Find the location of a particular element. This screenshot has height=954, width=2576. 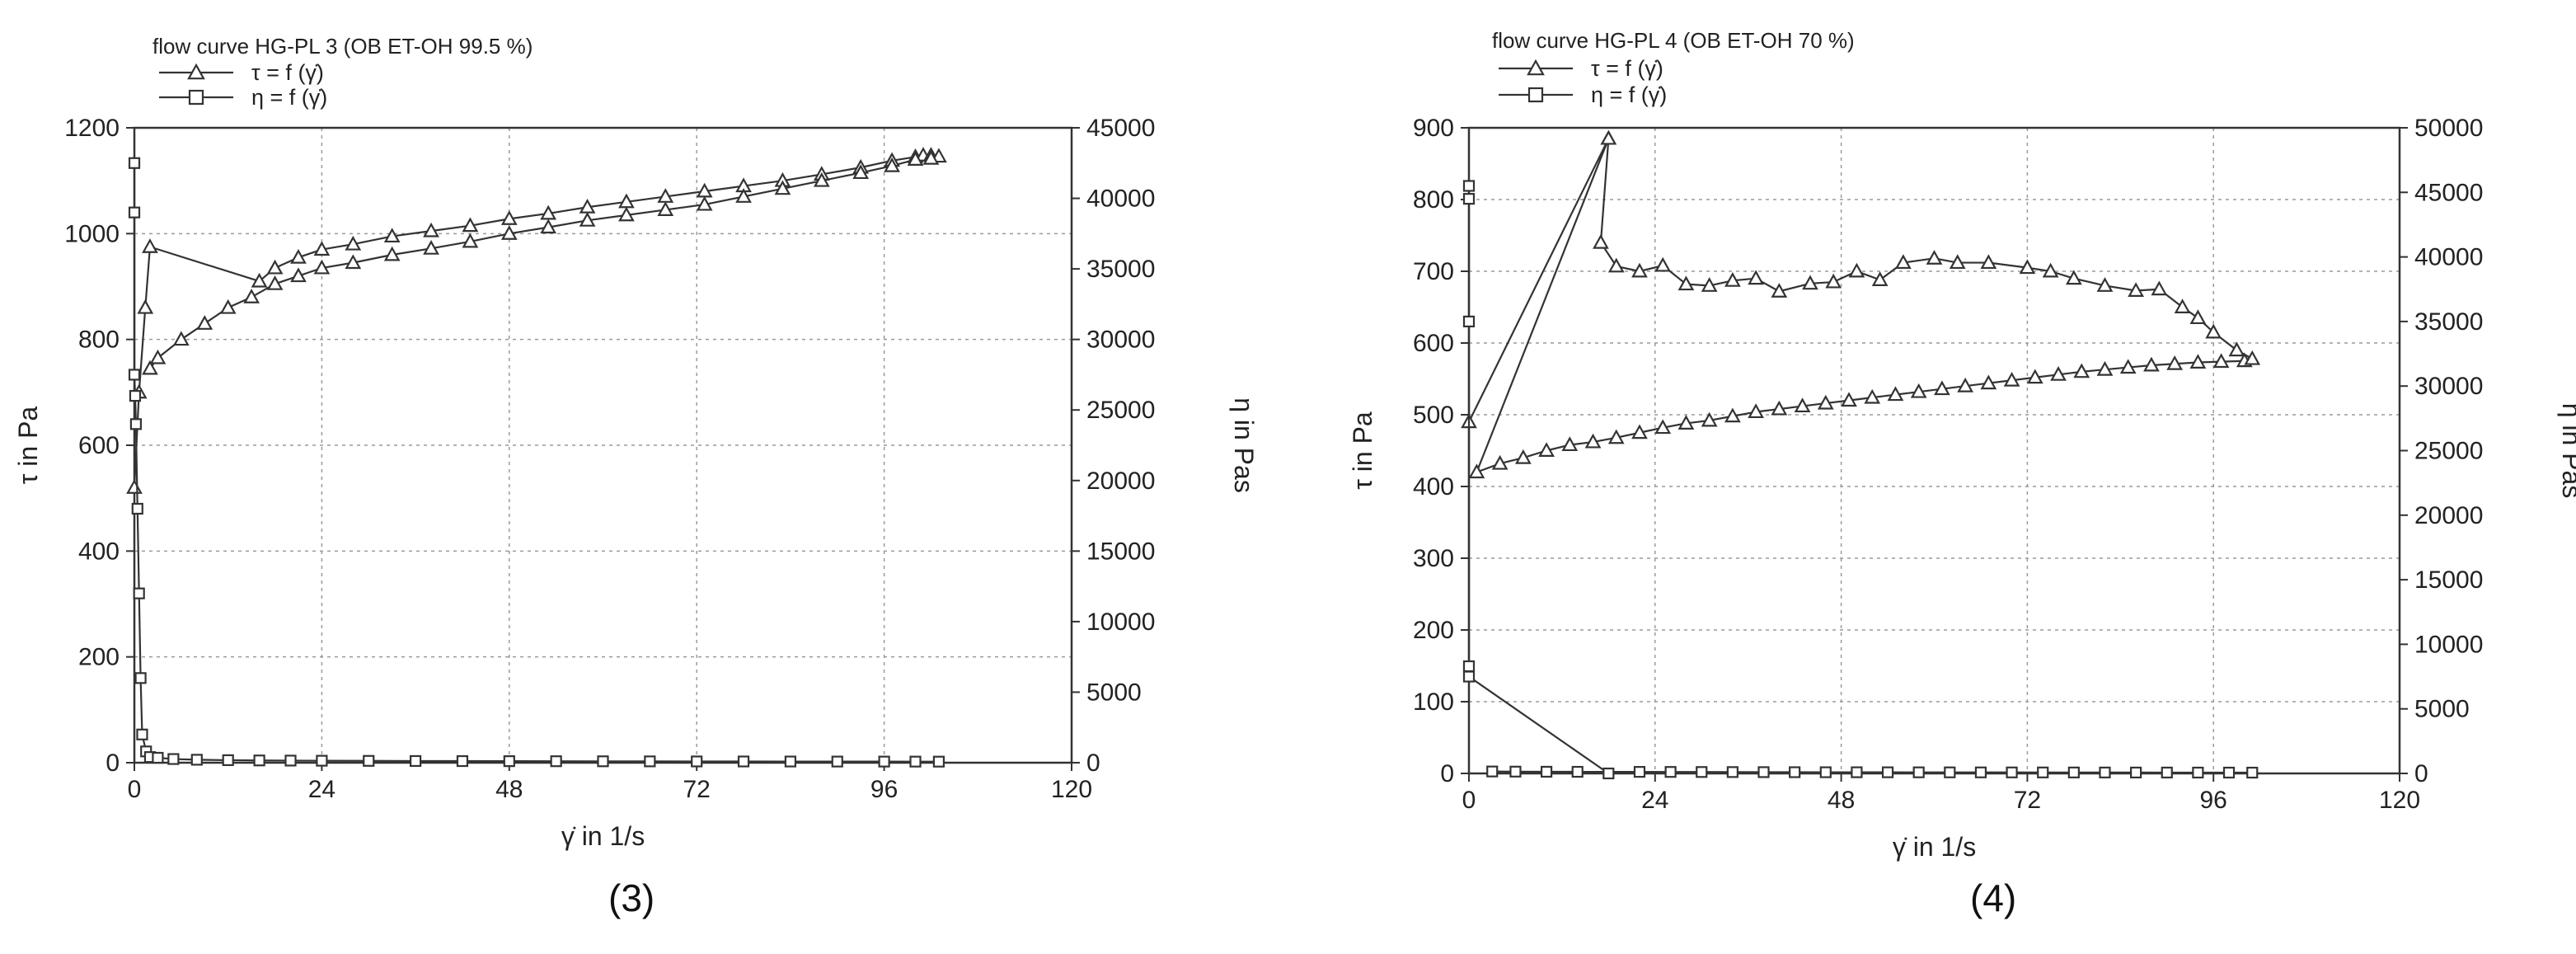

y-tick-label: 900 is located at coordinates (1434, 128).